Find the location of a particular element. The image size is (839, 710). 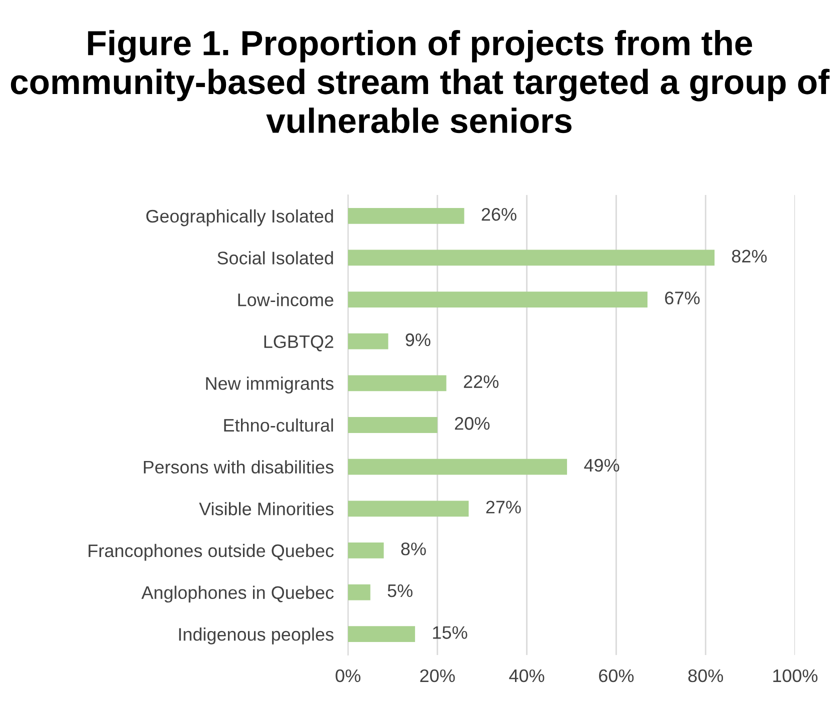

y-tick-label: Geographically Isolated is located at coordinates (239, 217).